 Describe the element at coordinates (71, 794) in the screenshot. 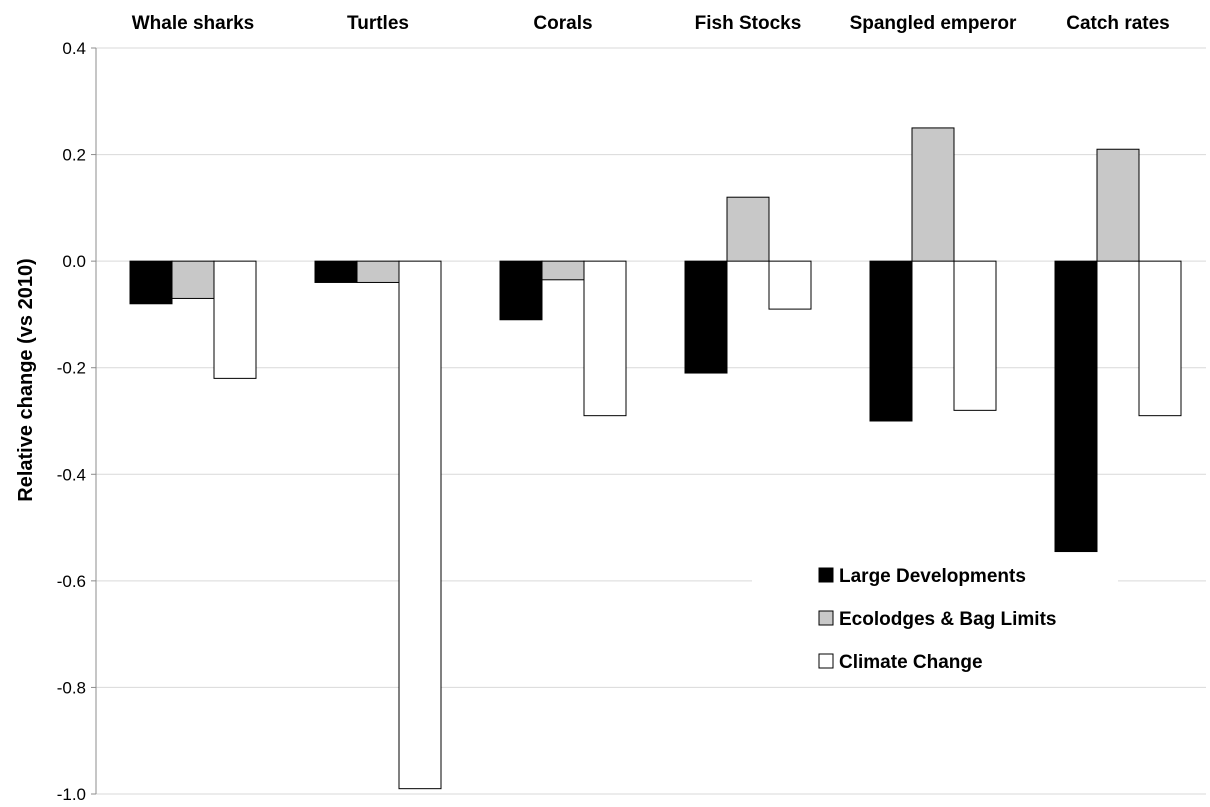

I see `y-tick-label: -1.0` at that location.